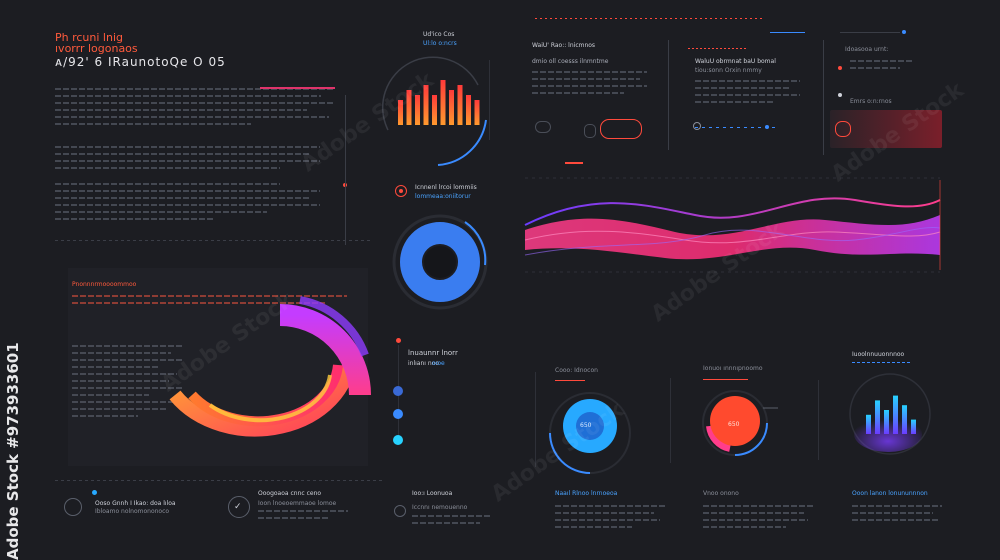 Image resolution: width=1000 pixels, height=560 pixels. I want to click on panel-b-blue-dot, so click(767, 127).